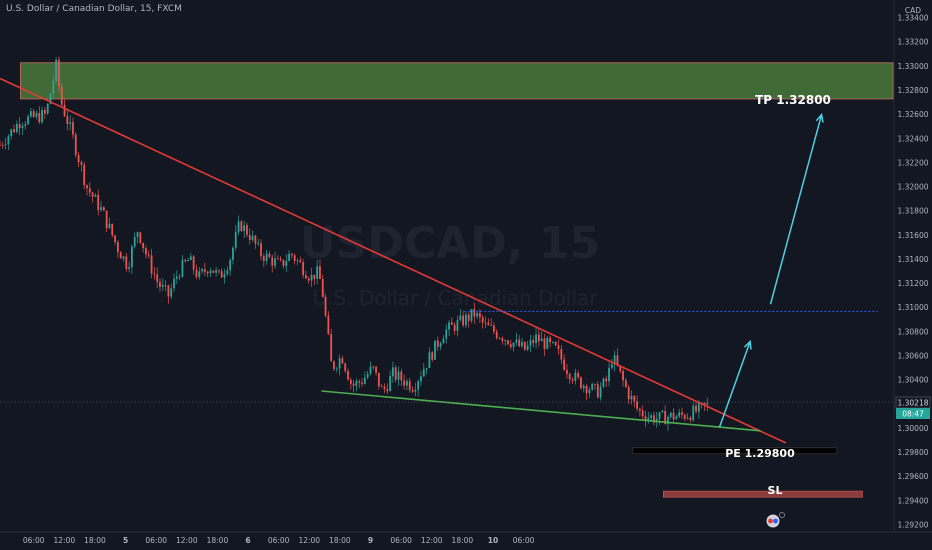 This screenshot has width=932, height=550. Describe the element at coordinates (912, 331) in the screenshot. I see `price-tick: 1.30800` at that location.